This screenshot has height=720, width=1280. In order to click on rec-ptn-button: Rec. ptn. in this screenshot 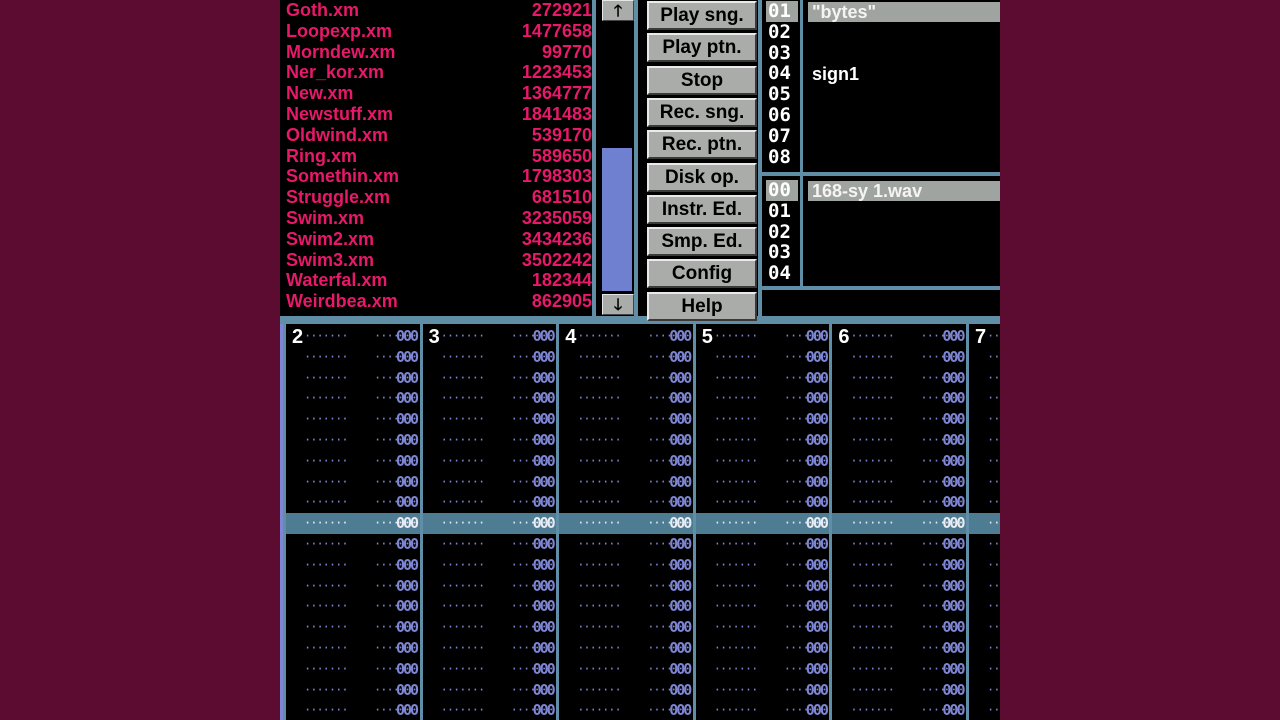, I will do `click(702, 145)`.